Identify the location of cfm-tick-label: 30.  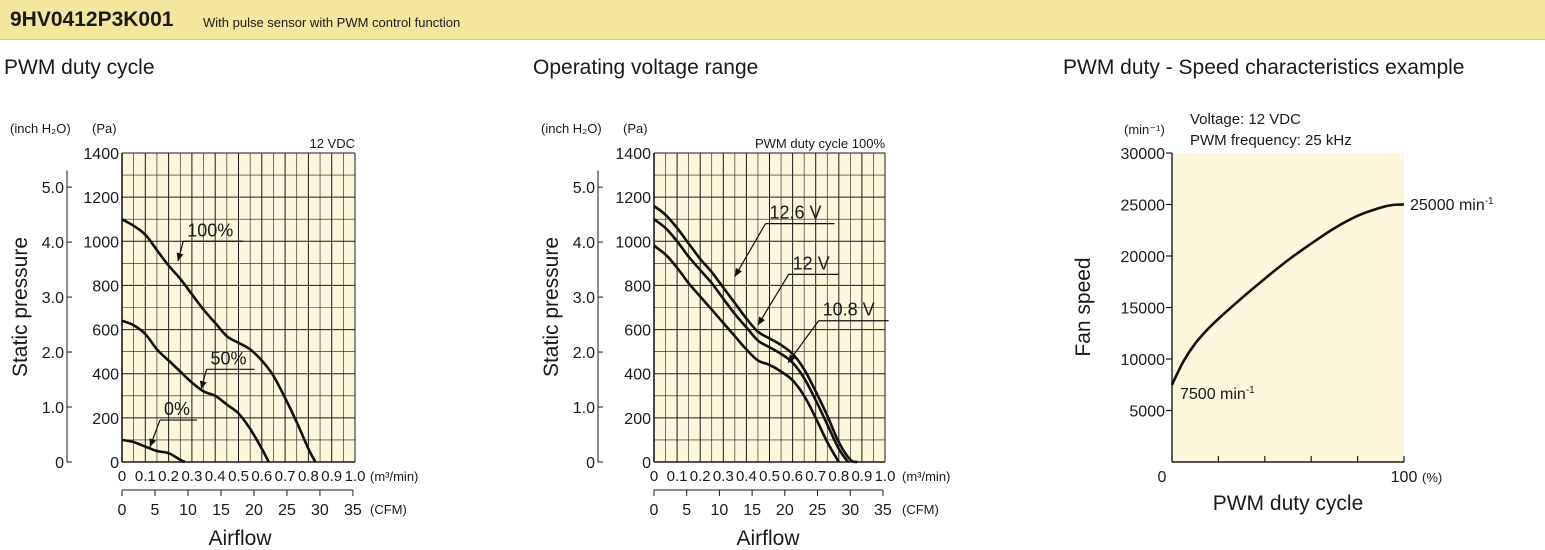
(320, 510).